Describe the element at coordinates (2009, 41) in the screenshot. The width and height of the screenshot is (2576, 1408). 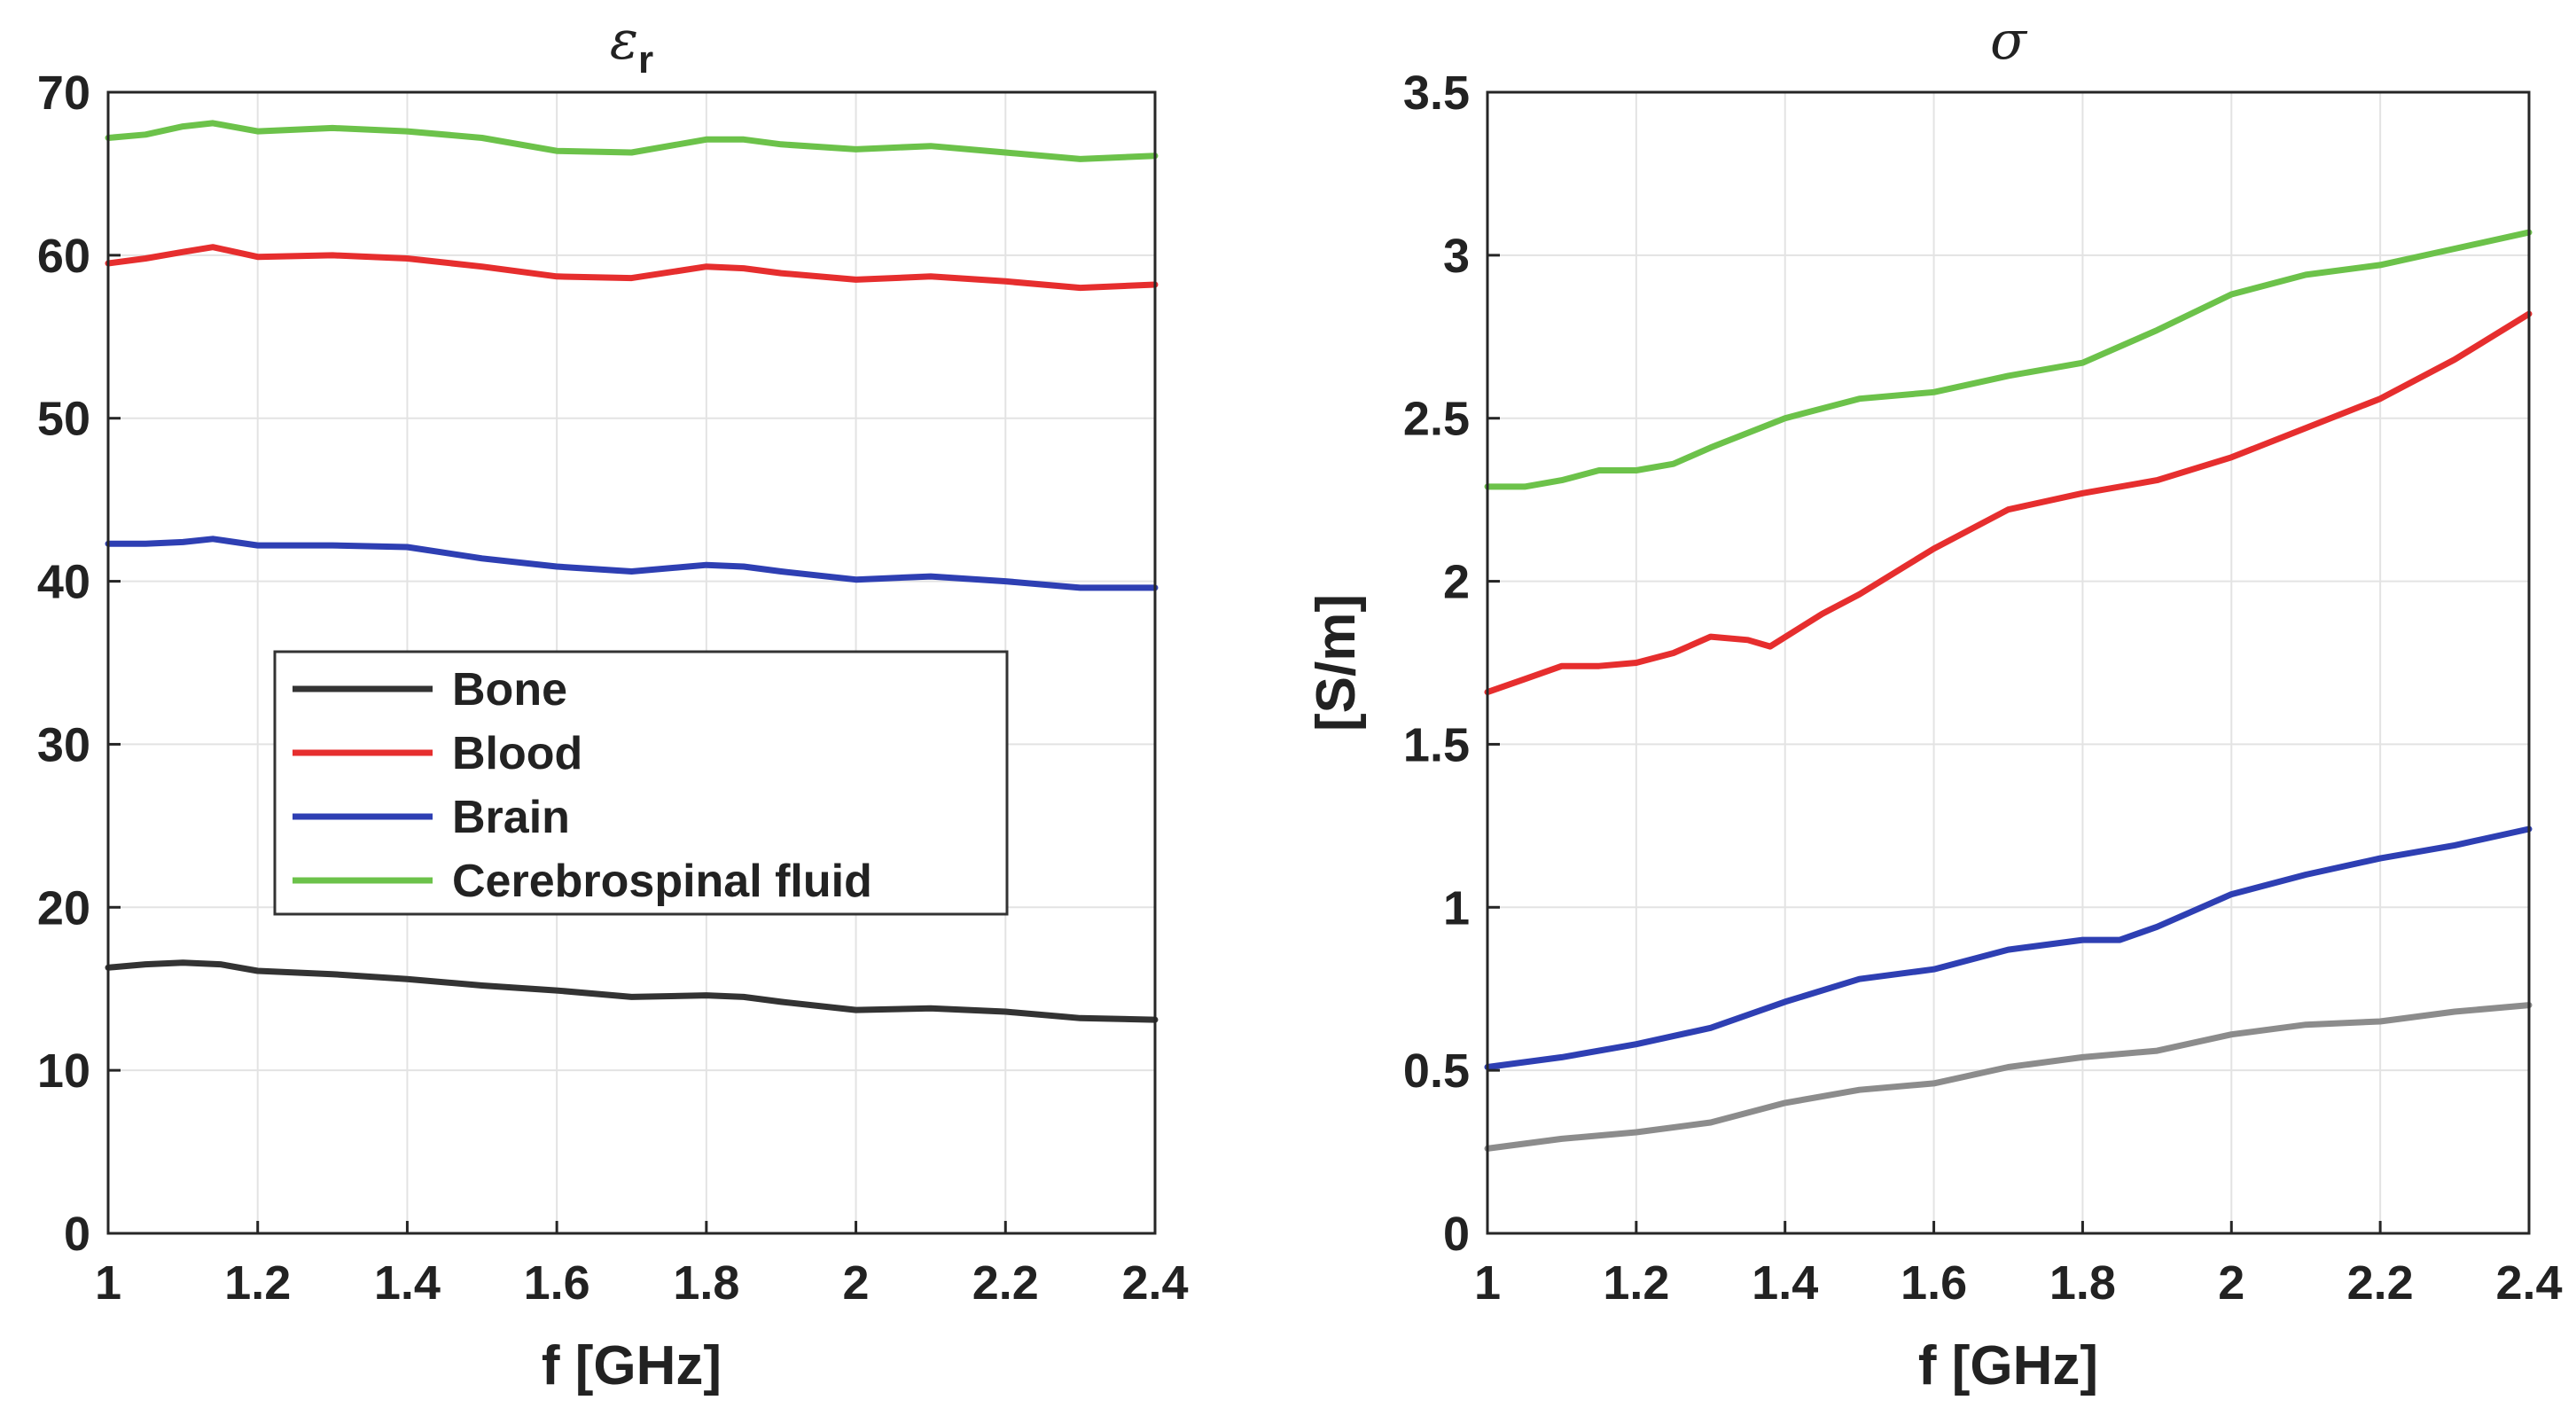
I see `chart-title: σ` at that location.